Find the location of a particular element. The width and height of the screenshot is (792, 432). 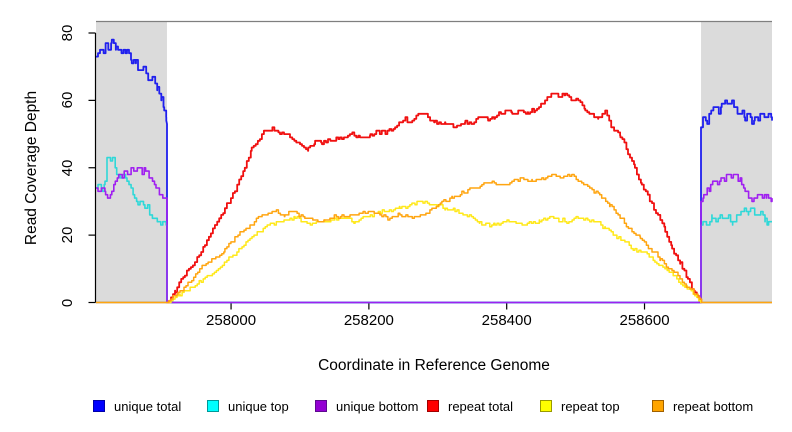

legend-item: repeat bottom is located at coordinates (702, 406).